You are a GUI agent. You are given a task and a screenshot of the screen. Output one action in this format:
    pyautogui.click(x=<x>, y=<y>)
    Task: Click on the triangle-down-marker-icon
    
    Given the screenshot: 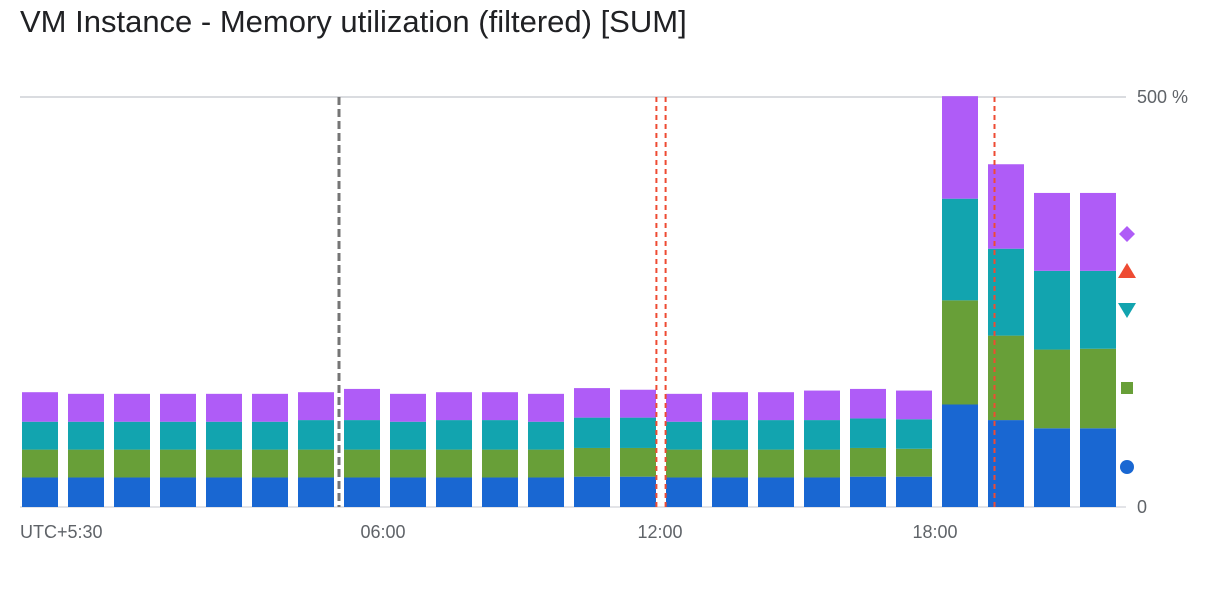 What is the action you would take?
    pyautogui.click(x=1127, y=310)
    